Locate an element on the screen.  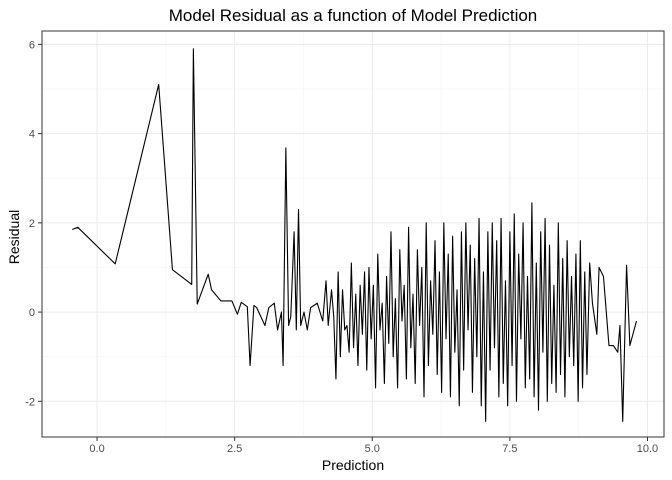
x-axis-ticks: 0.0 2.5 5.0 7.5 10.0 is located at coordinates (373, 446).